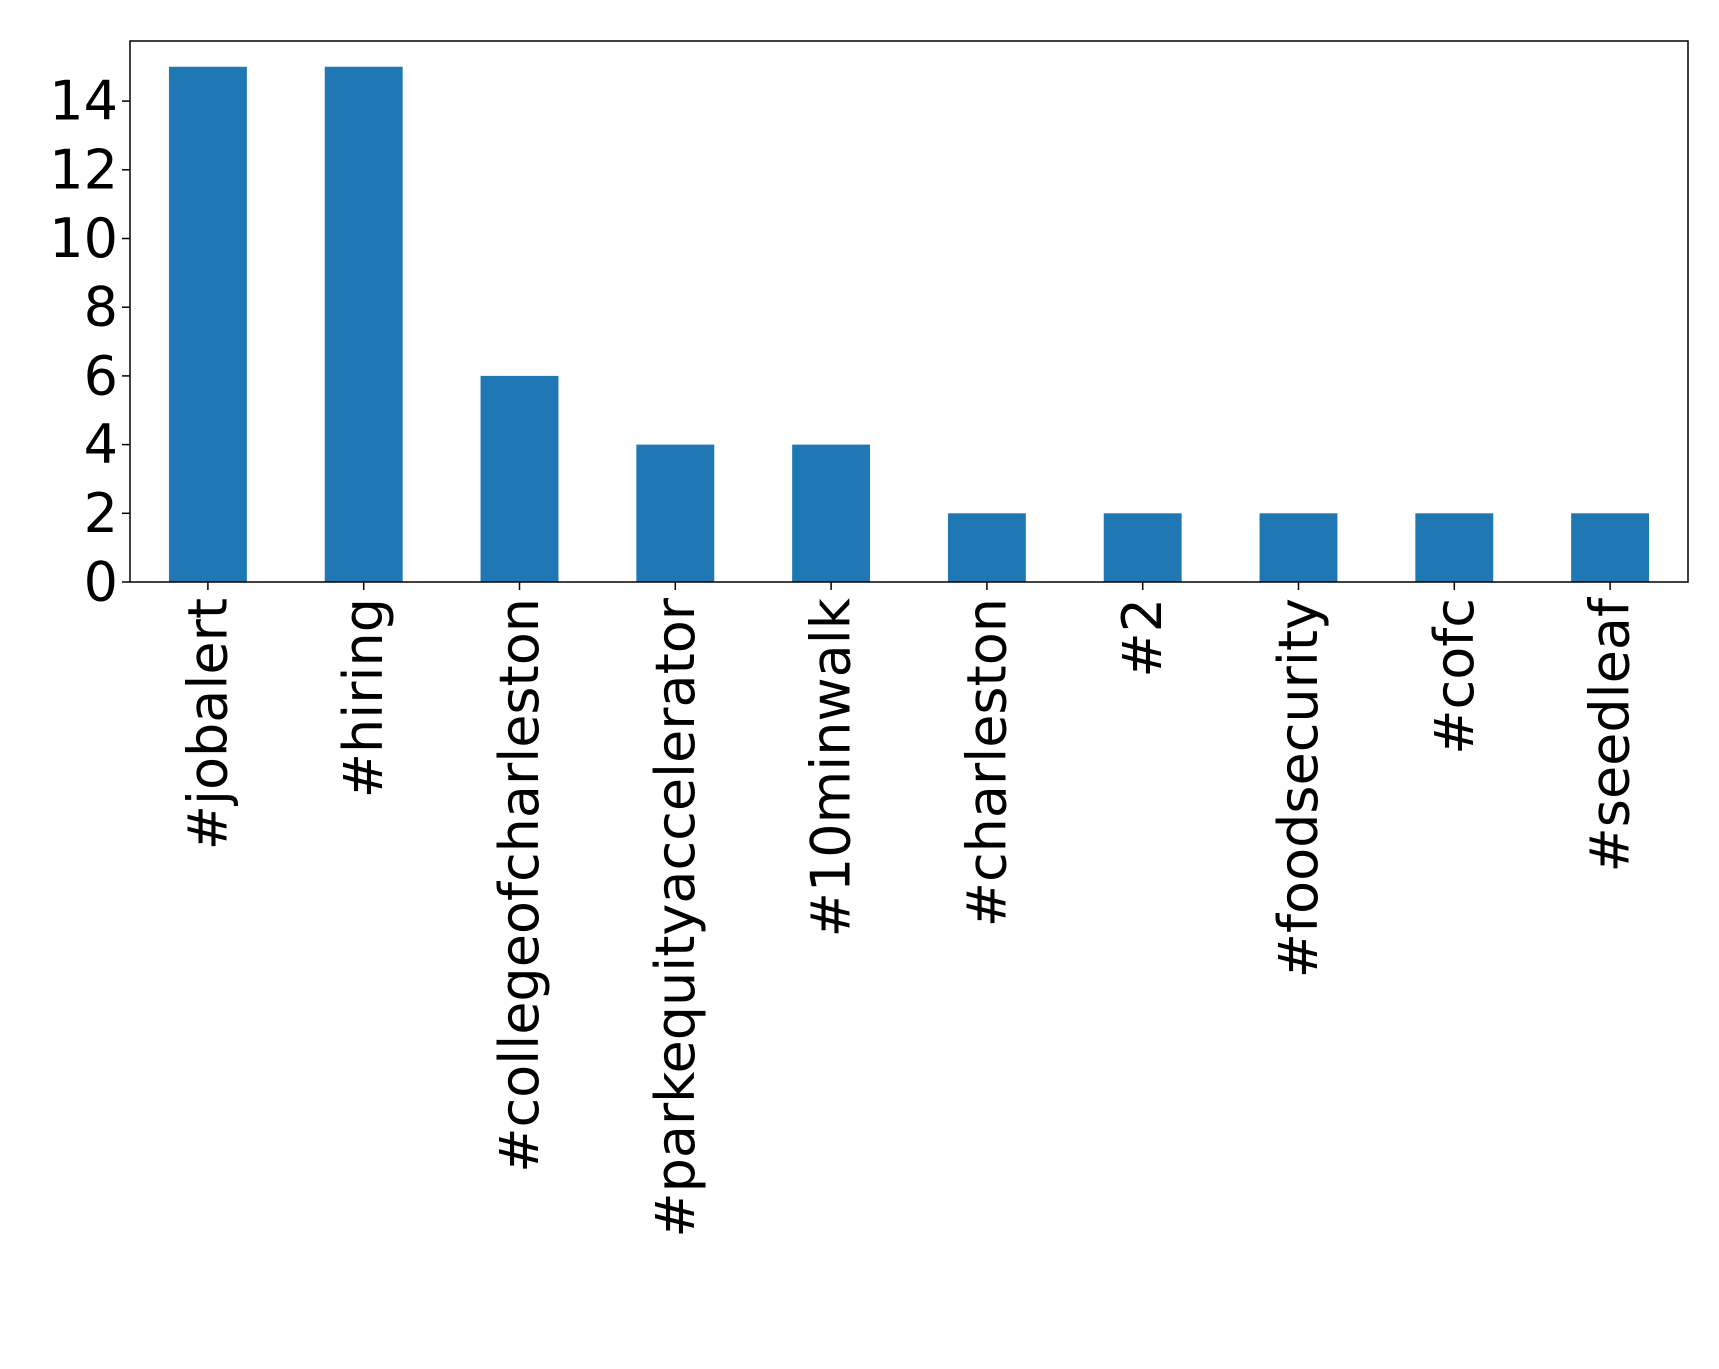 The width and height of the screenshot is (1719, 1369). Describe the element at coordinates (1298, 788) in the screenshot. I see `x-tick-label-7: #foodsecurity` at that location.